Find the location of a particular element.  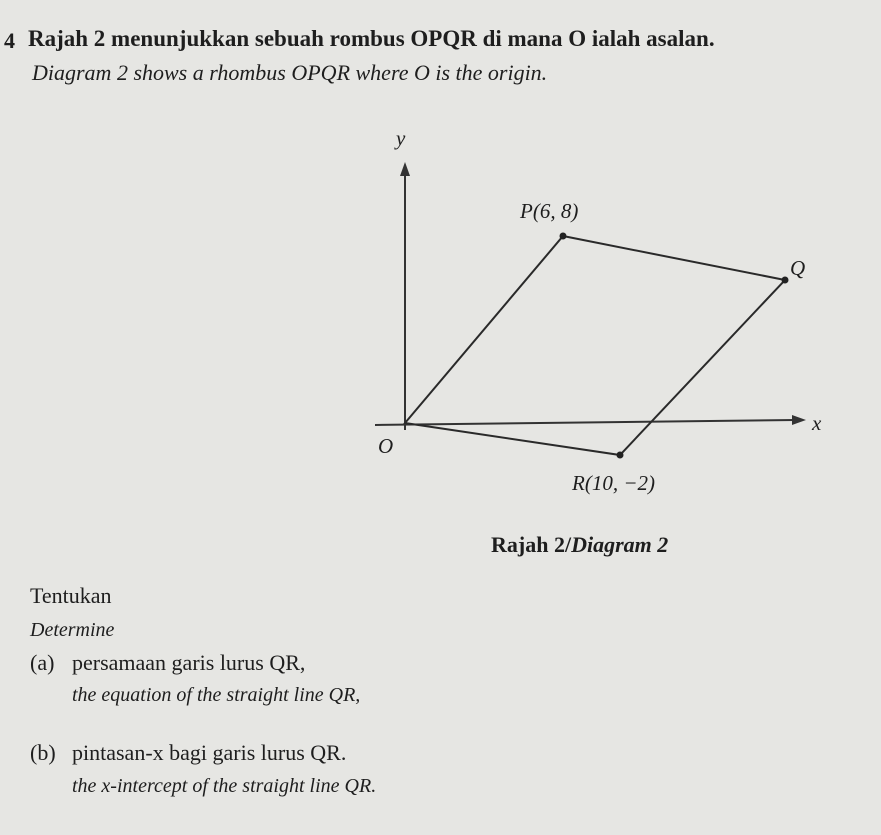

x-label: x is located at coordinates (816, 423).